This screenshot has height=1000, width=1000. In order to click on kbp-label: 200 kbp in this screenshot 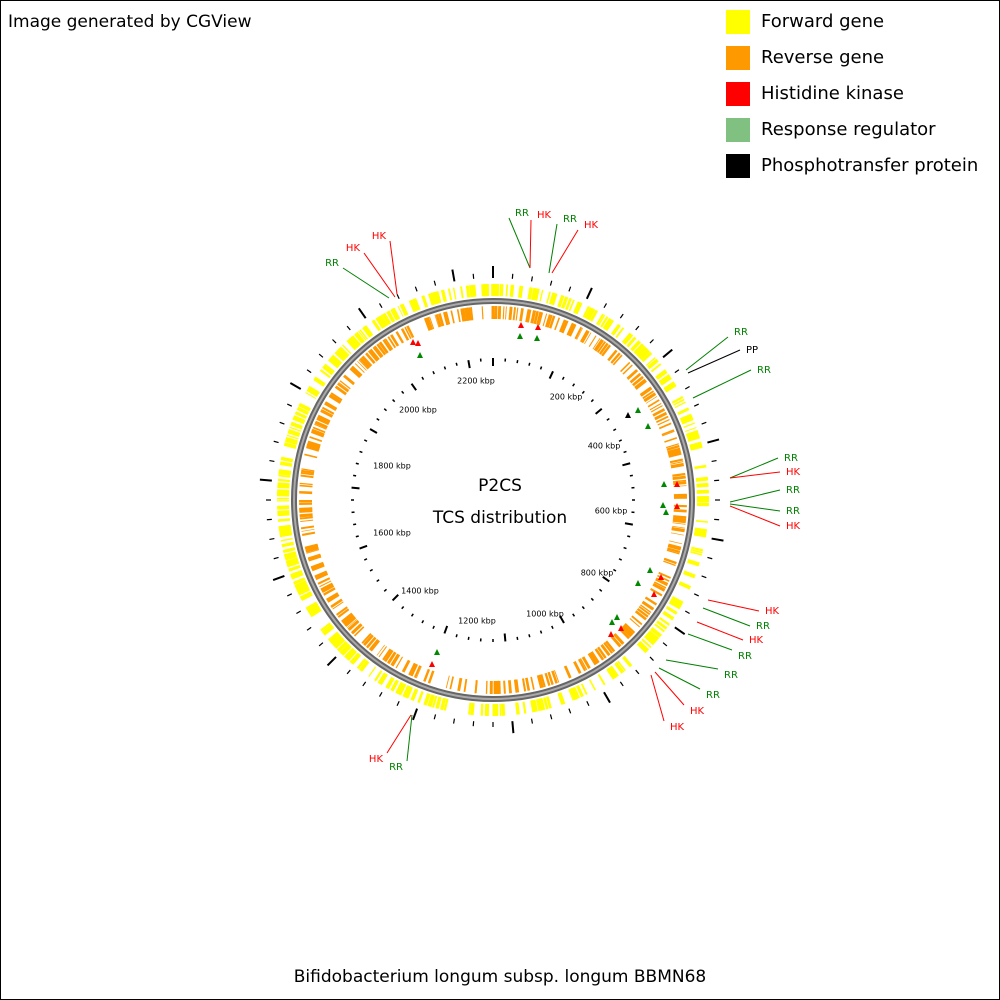, I will do `click(566, 397)`.